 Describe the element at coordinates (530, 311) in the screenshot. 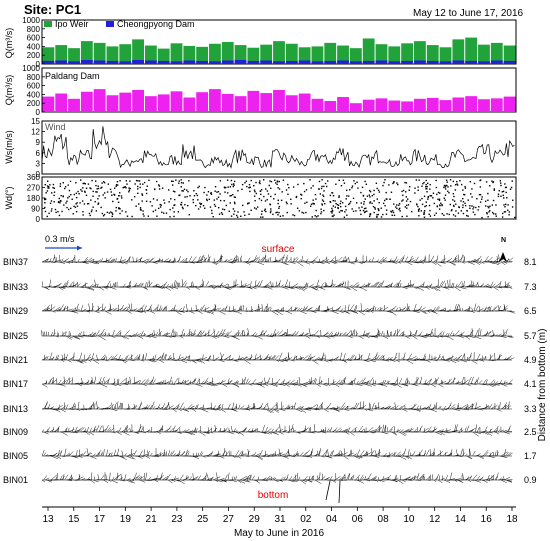

I see `bin-distance: 6.5` at that location.